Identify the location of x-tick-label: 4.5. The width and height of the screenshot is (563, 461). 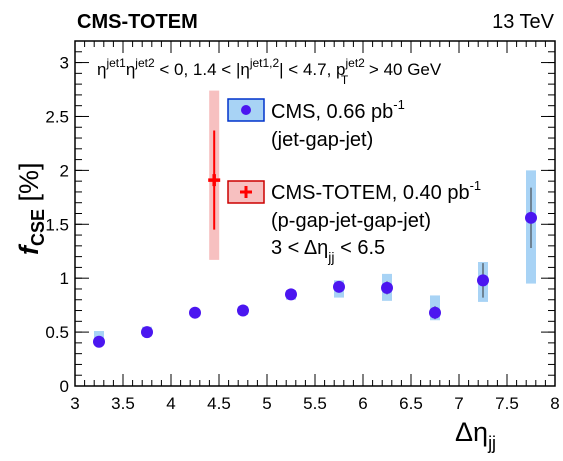
(219, 403).